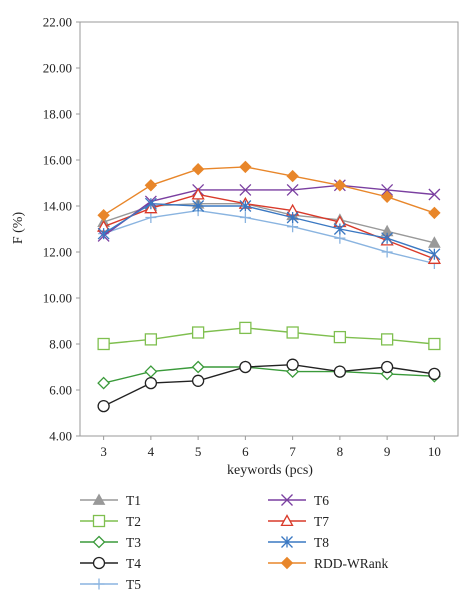  I want to click on legend-item: T6, so click(298, 500).